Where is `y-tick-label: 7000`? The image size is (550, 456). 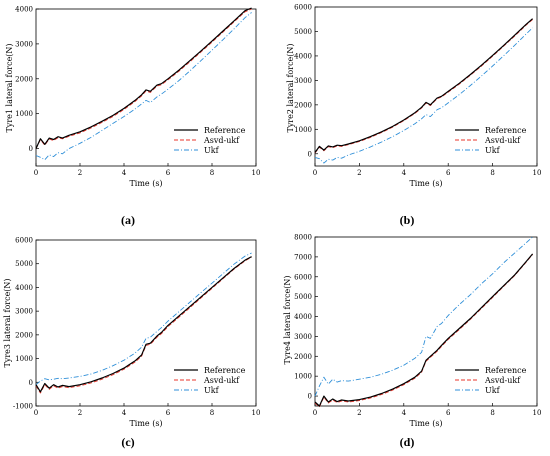 y-tick-label: 7000 is located at coordinates (303, 257).